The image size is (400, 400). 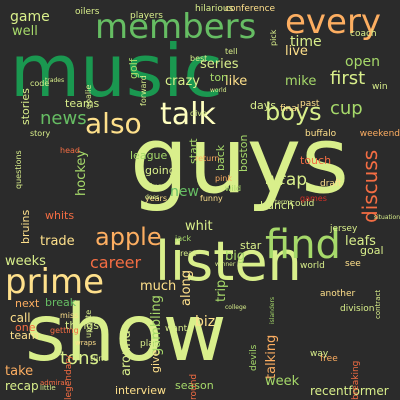 I want to click on word-play: play, so click(x=150, y=344).